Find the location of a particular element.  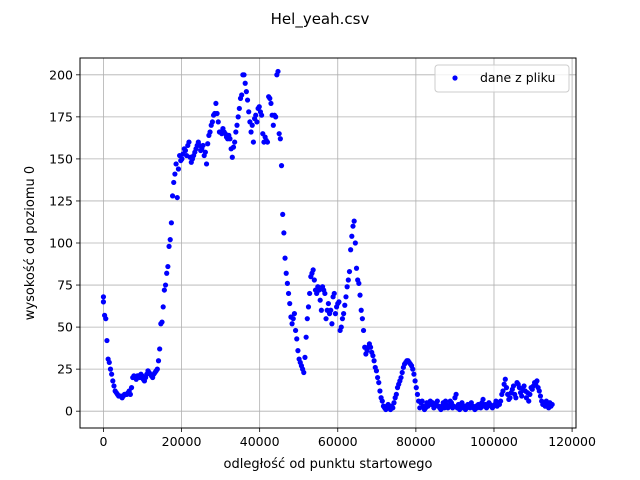

x-tick-label: 120000 is located at coordinates (572, 441).